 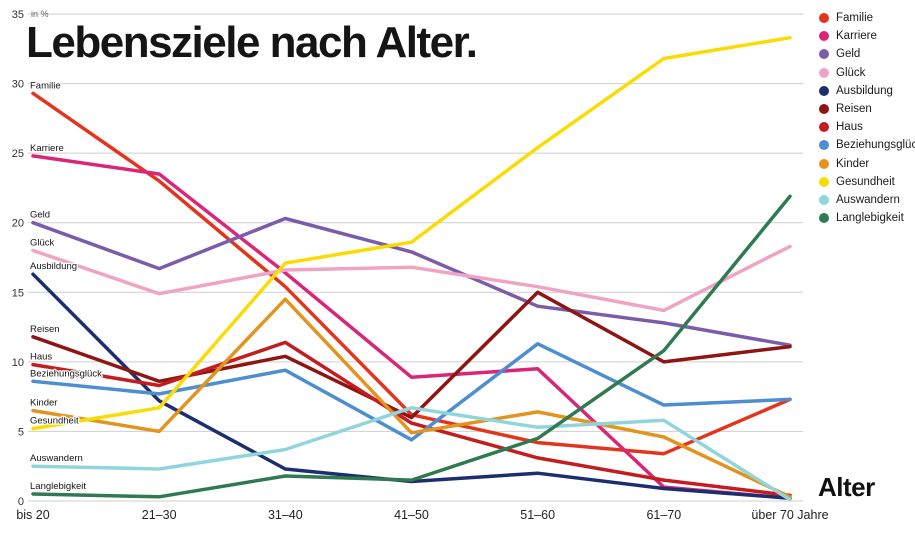 What do you see at coordinates (18, 224) in the screenshot?
I see `y-tick-label: 20` at bounding box center [18, 224].